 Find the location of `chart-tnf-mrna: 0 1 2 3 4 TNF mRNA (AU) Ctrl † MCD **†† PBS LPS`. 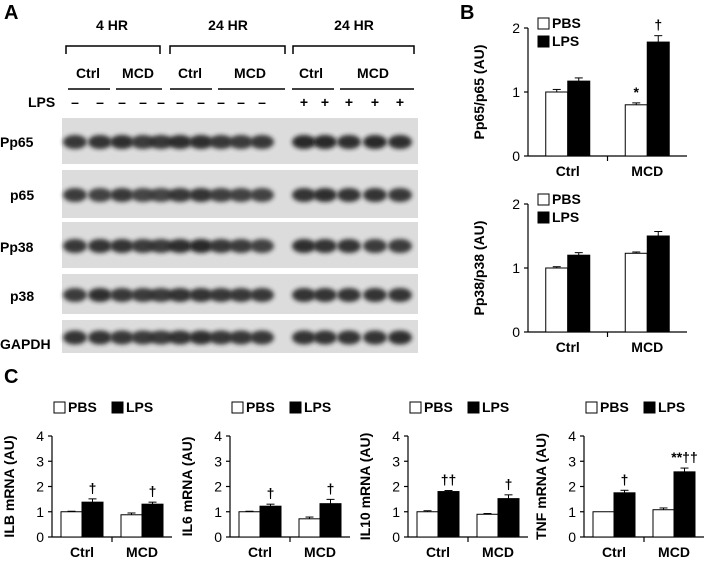

chart-tnf-mrna: 0 1 2 3 4 TNF mRNA (AU) Ctrl † MCD **†† PBS LPS is located at coordinates (619, 479).